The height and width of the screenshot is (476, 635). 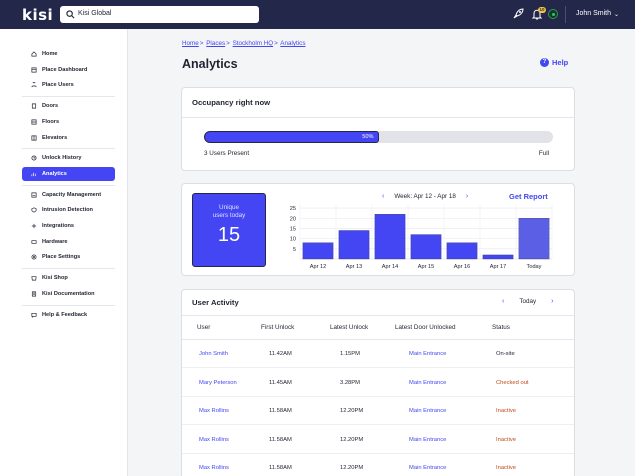 What do you see at coordinates (159, 14) in the screenshot?
I see `search-input: Kisi Global` at bounding box center [159, 14].